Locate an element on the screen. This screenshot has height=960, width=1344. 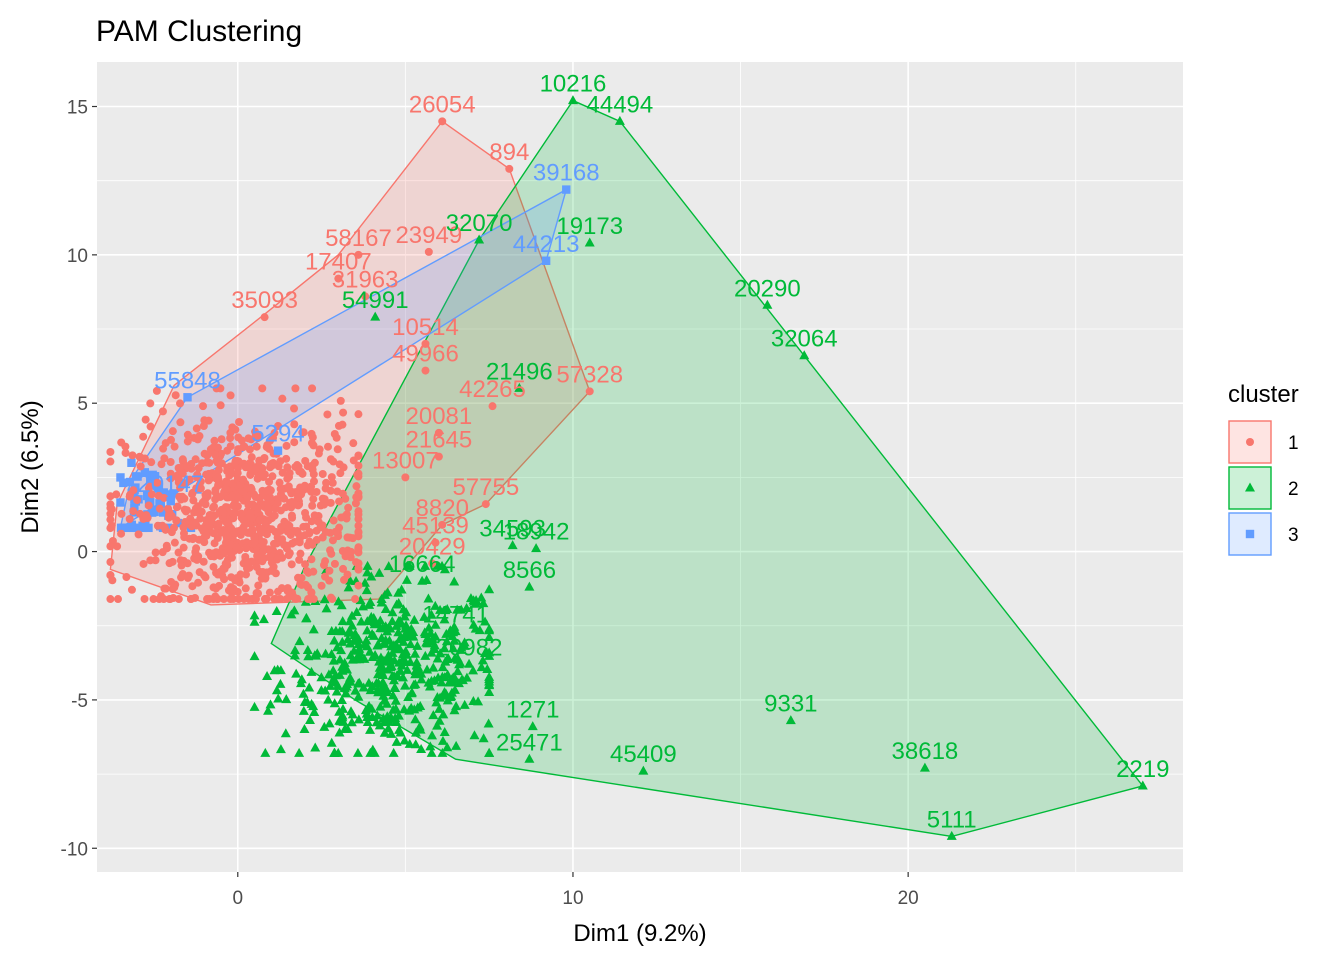
point-label: 58167 is located at coordinates (358, 238).